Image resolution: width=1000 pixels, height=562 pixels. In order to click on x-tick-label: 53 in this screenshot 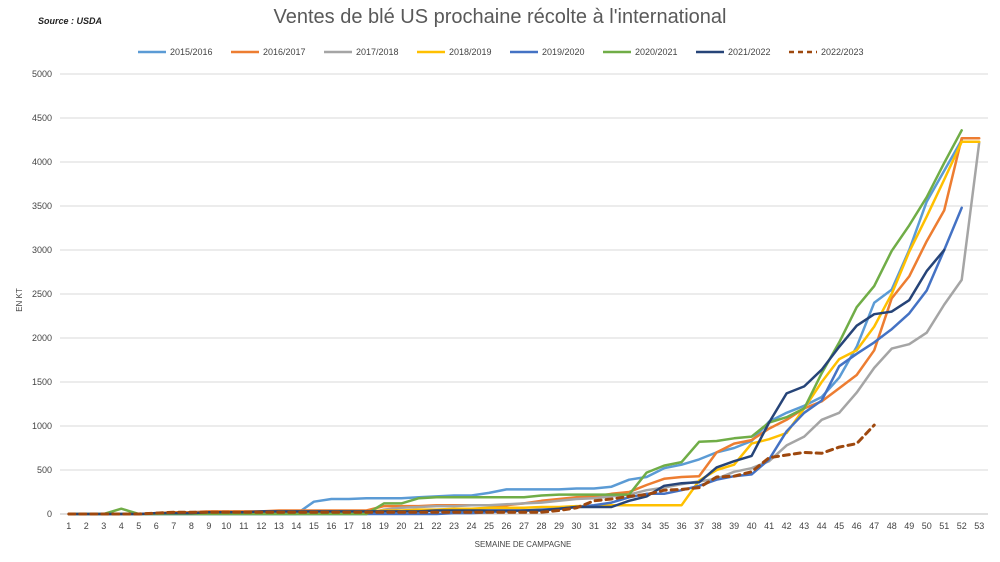, I will do `click(979, 526)`.